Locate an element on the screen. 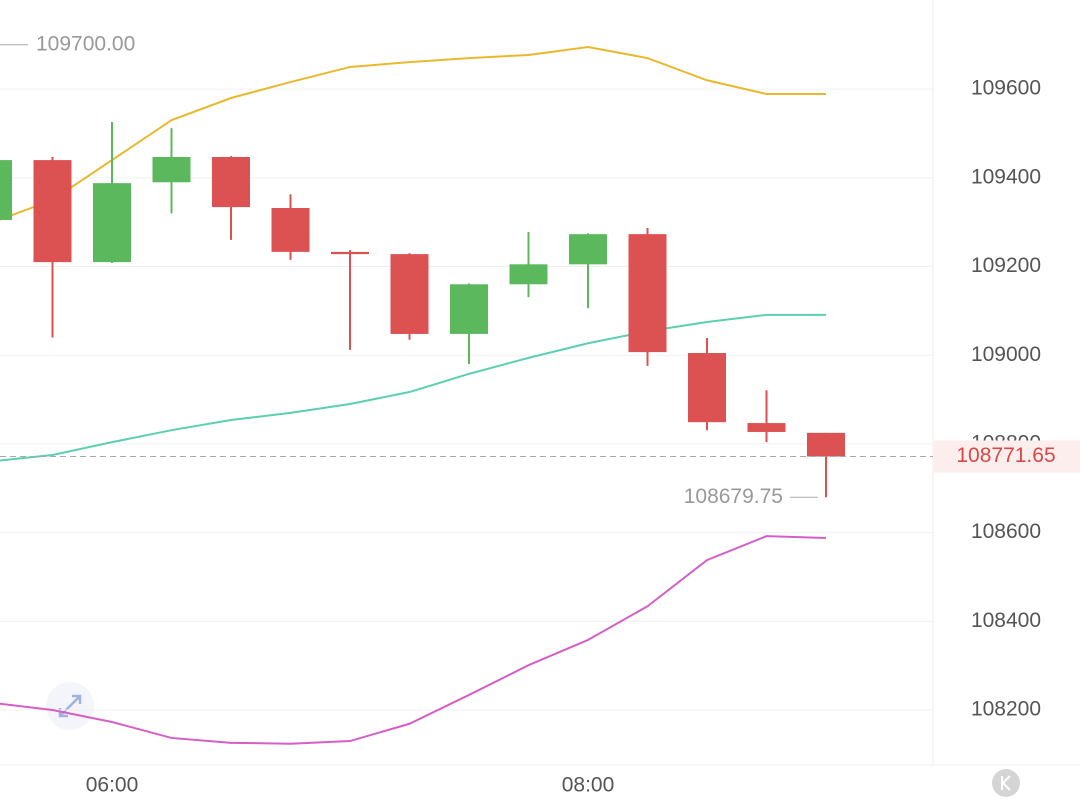 The width and height of the screenshot is (1080, 801). y-tick-label: 109400 is located at coordinates (1006, 176).